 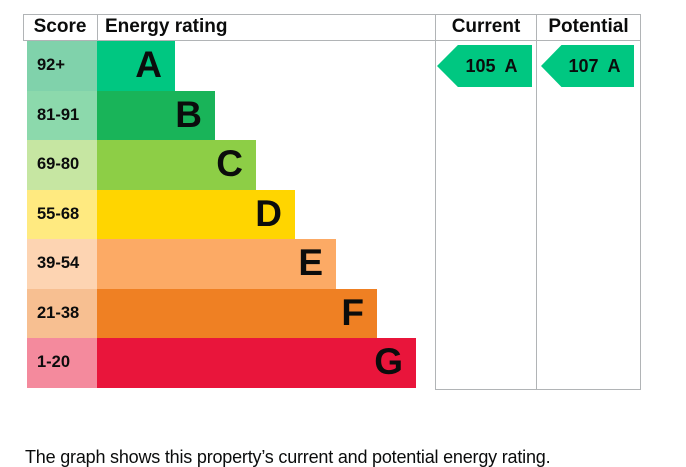 I want to click on current-rating-band: A, so click(x=511, y=65).